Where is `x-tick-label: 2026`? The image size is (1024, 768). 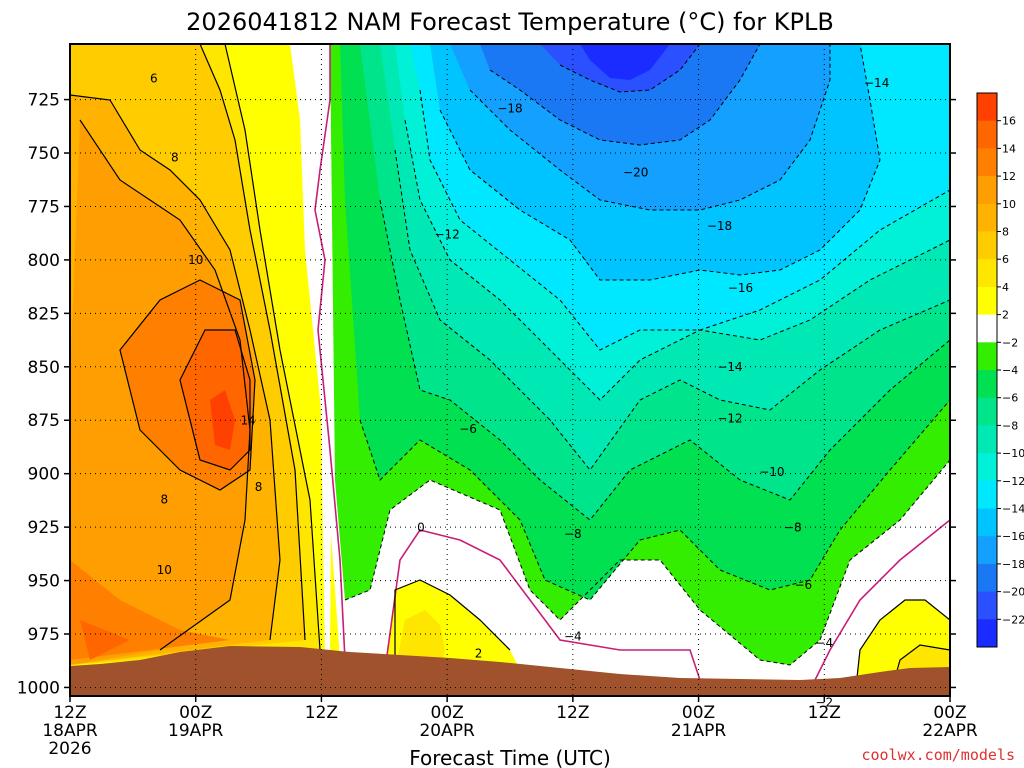
x-tick-label: 2026 is located at coordinates (69, 749).